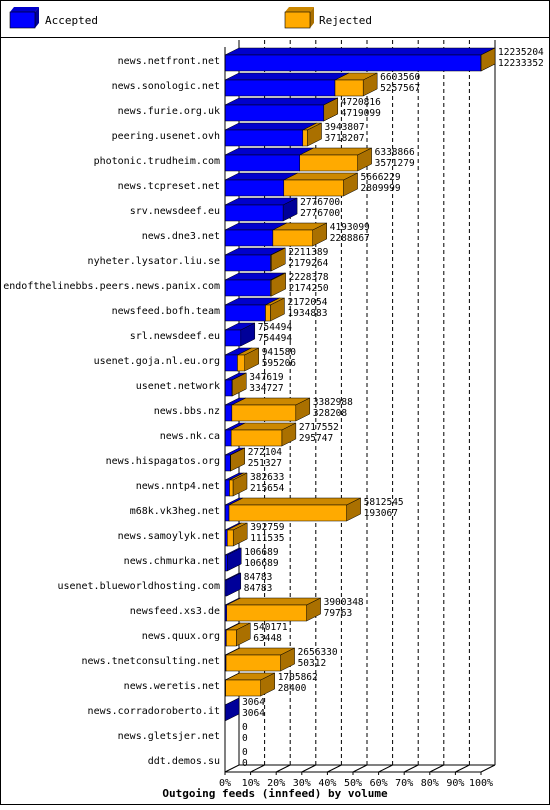  I want to click on value-label-total: 754494, so click(275, 327).